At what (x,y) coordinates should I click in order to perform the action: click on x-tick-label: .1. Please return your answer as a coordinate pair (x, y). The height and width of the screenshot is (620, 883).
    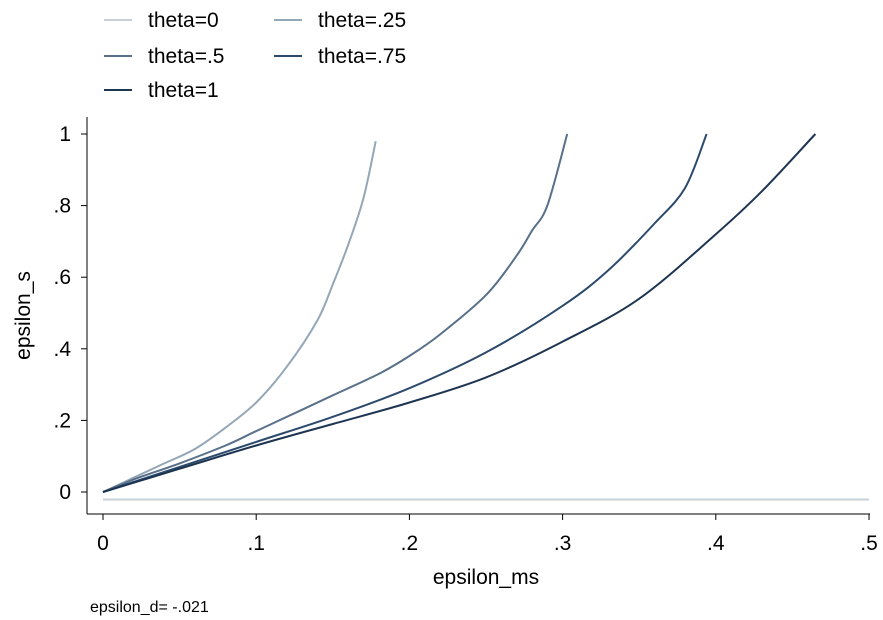
    Looking at the image, I should click on (256, 543).